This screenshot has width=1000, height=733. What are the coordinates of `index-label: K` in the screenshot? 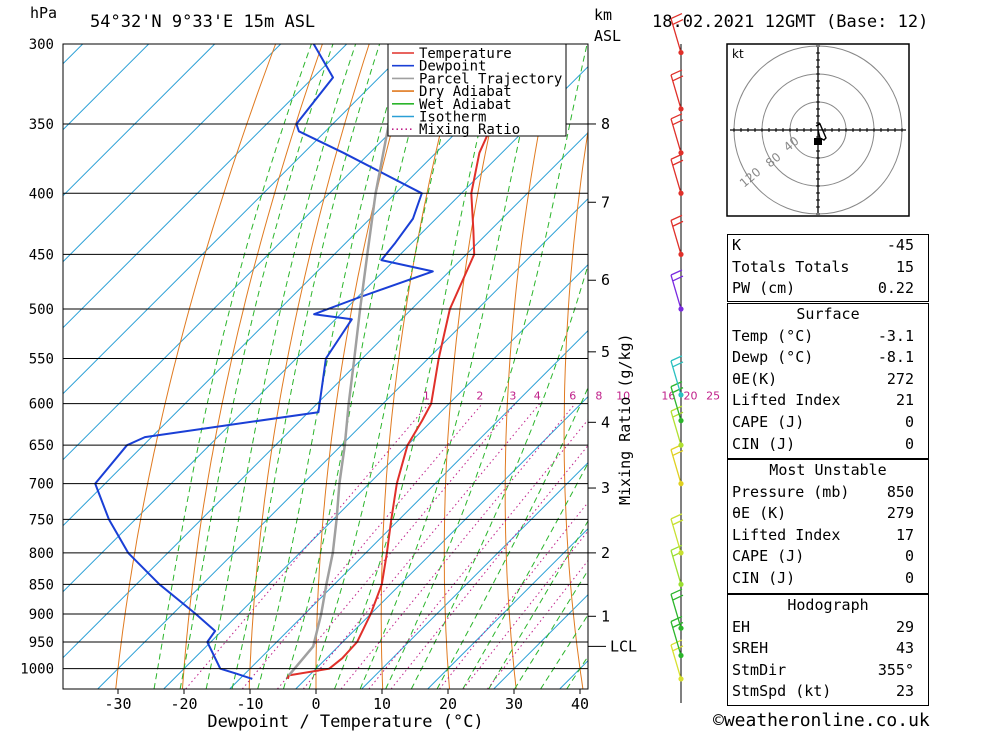 It's located at (737, 245).